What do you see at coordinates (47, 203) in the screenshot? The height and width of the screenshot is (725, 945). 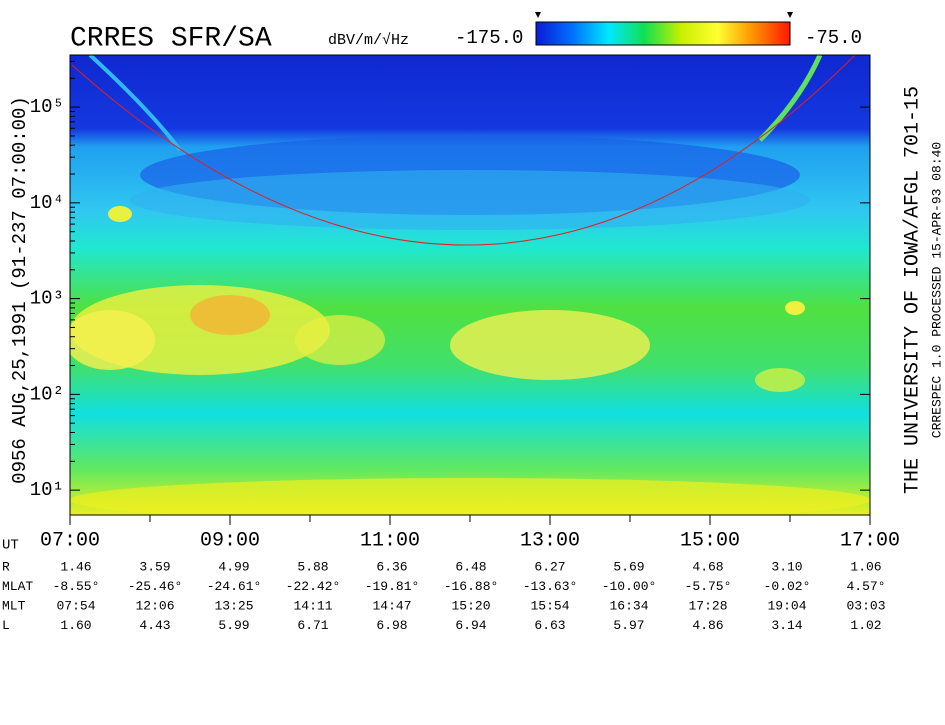 I see `y-tick-label: 10⁴` at bounding box center [47, 203].